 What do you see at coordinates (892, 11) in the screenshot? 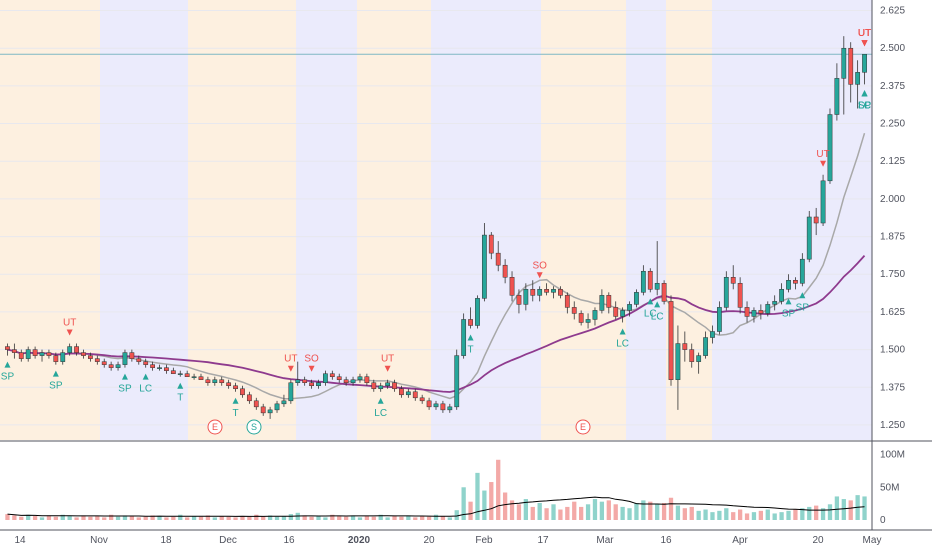
I see `price-tick-label: 2.625` at bounding box center [892, 11].